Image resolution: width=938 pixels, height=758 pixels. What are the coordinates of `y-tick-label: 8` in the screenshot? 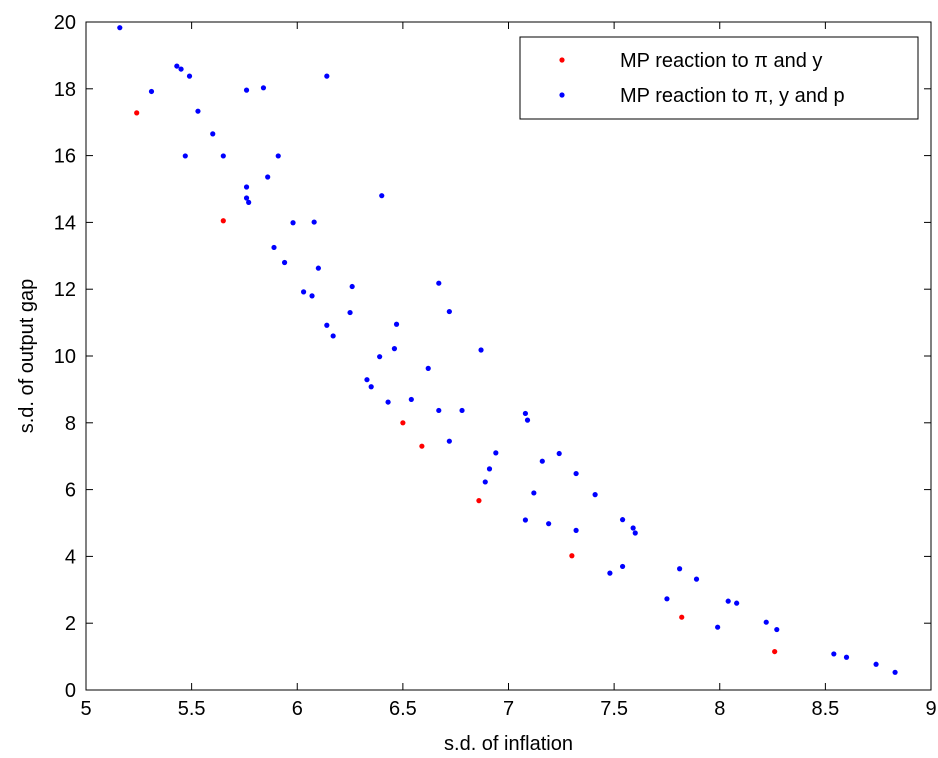 It's located at (70, 424).